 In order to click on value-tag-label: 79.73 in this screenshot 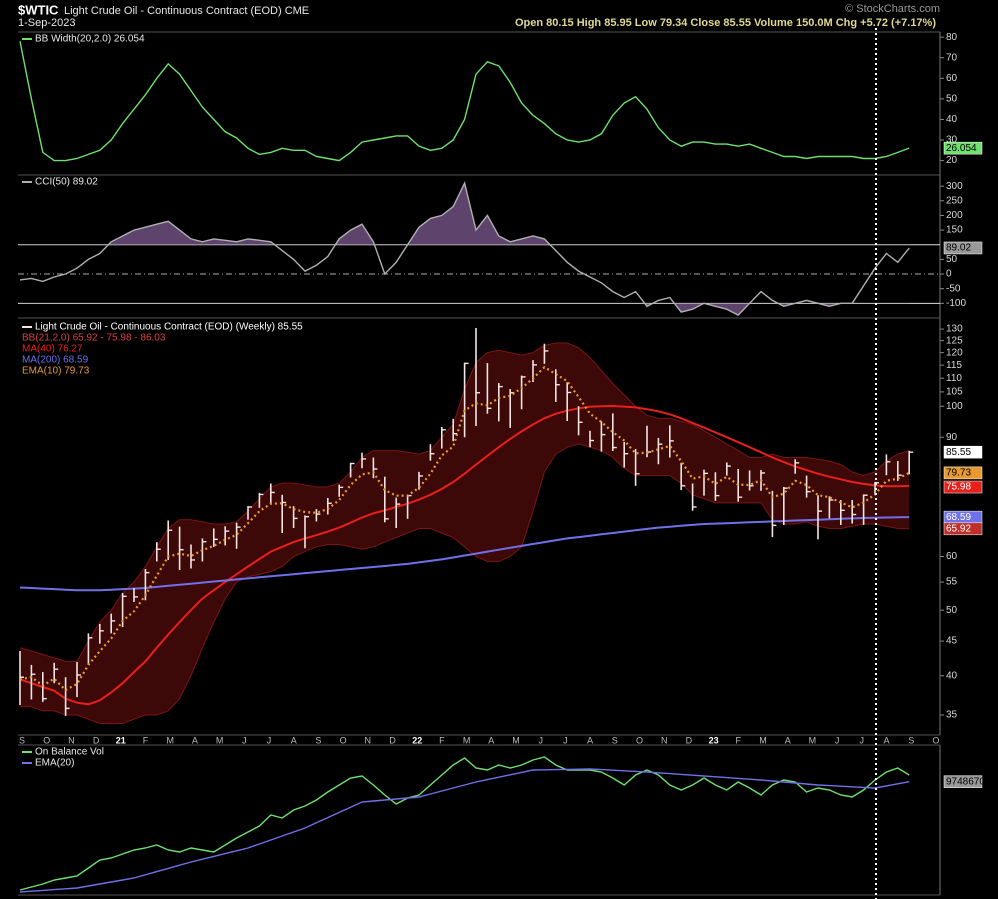, I will do `click(958, 473)`.